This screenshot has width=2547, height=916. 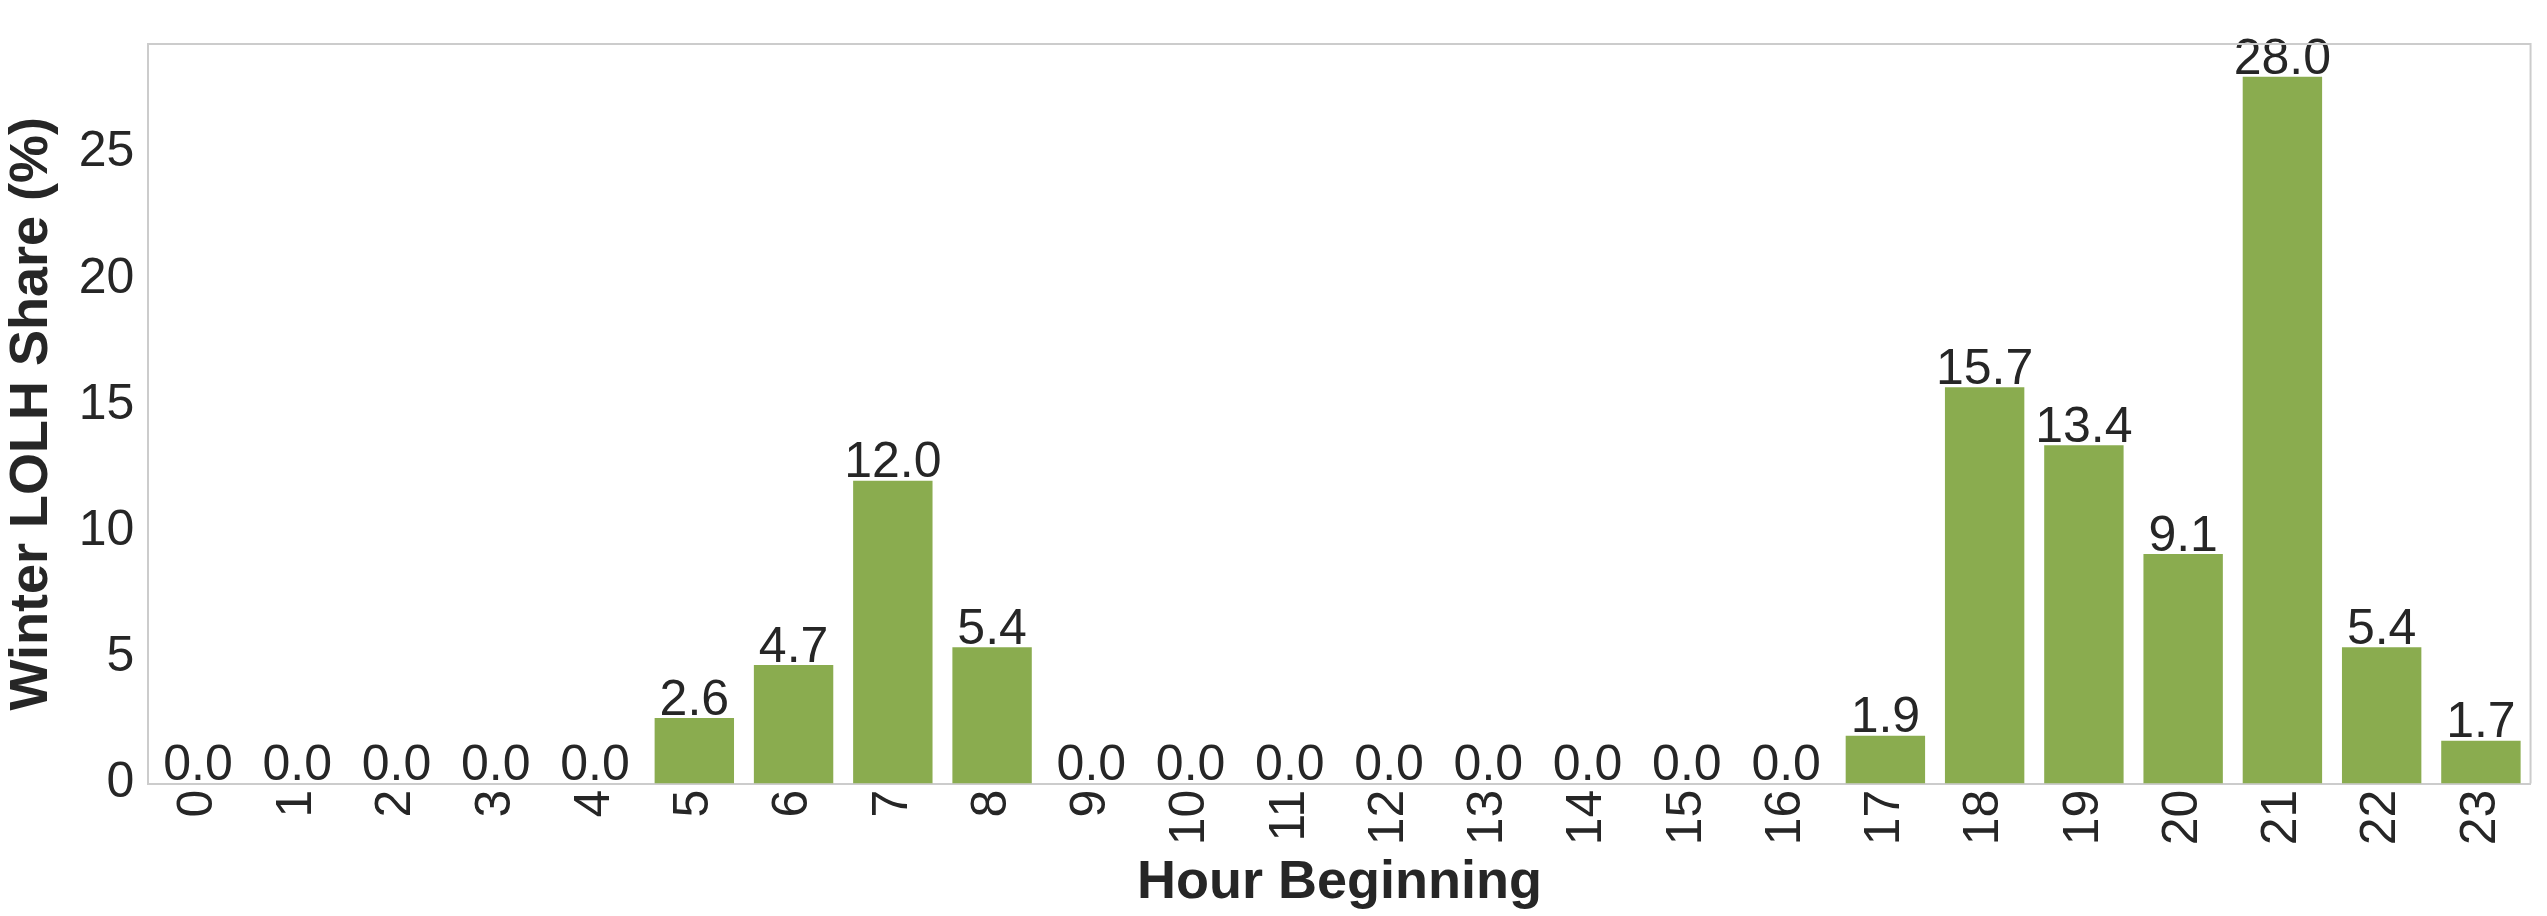 What do you see at coordinates (2084, 425) in the screenshot?
I see `data-label: 13.4` at bounding box center [2084, 425].